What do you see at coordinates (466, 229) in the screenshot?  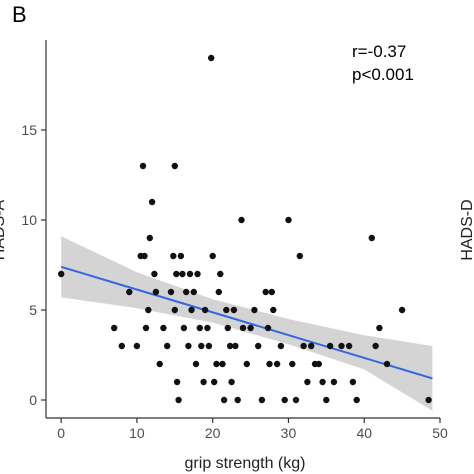 I see `next-panel-y-axis-title: HADS-D` at bounding box center [466, 229].